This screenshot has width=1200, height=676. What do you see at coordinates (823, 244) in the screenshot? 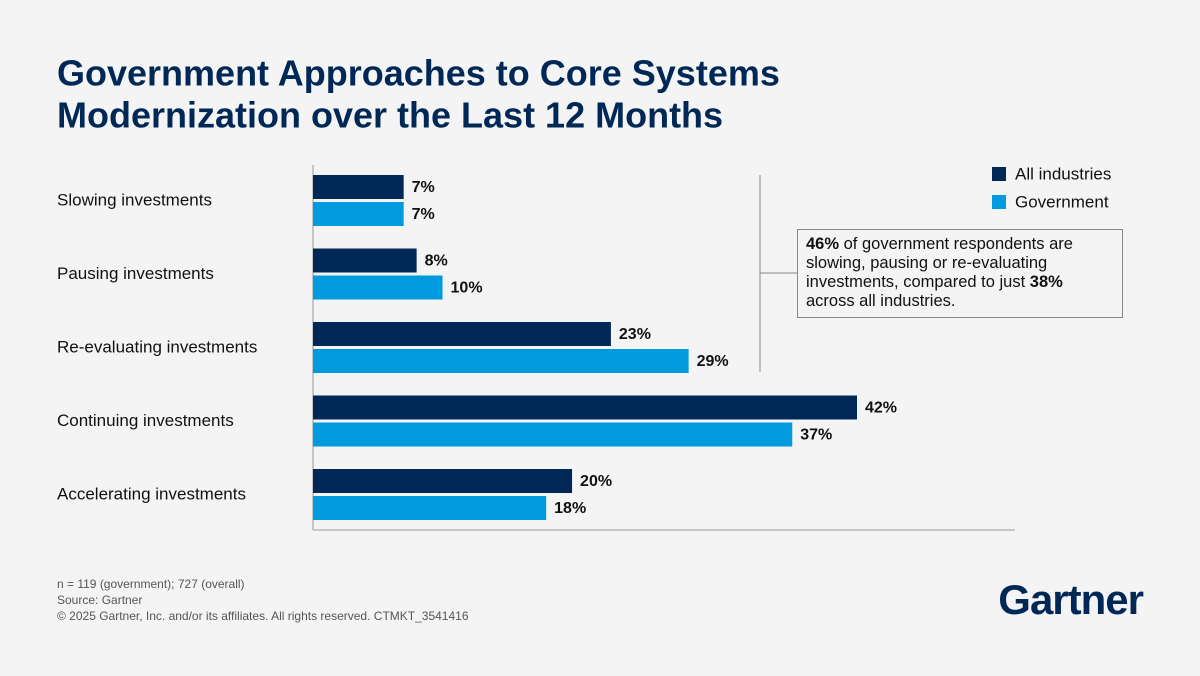
I see `annotation-text: 46%` at bounding box center [823, 244].